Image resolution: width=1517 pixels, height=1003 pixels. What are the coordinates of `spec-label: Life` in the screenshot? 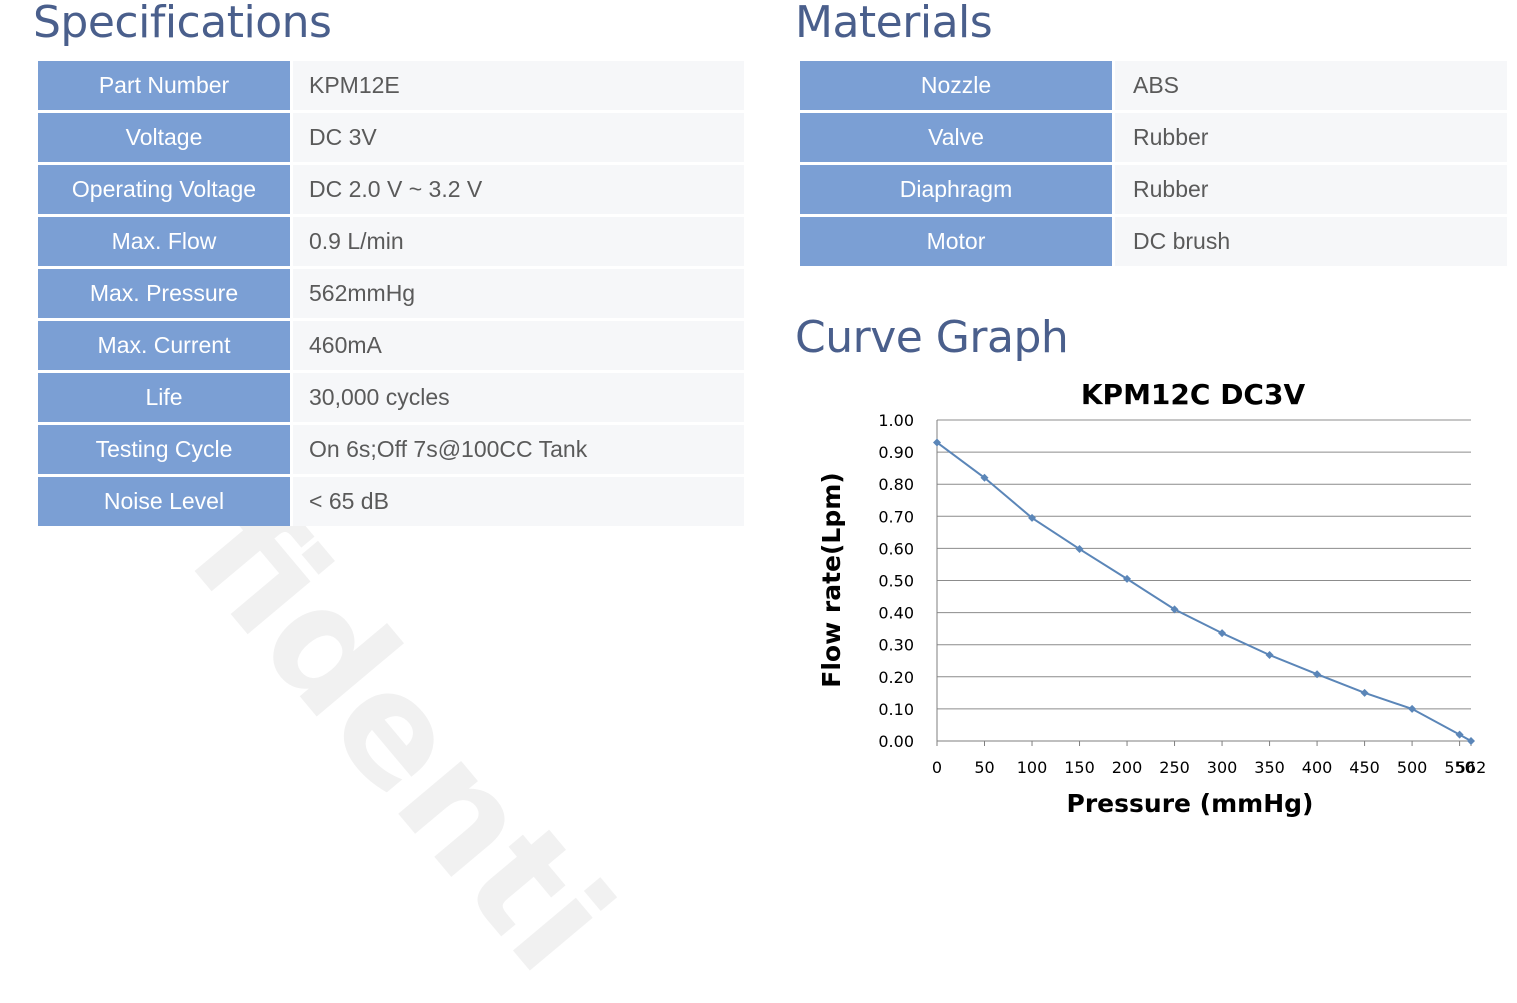 It's located at (165, 397).